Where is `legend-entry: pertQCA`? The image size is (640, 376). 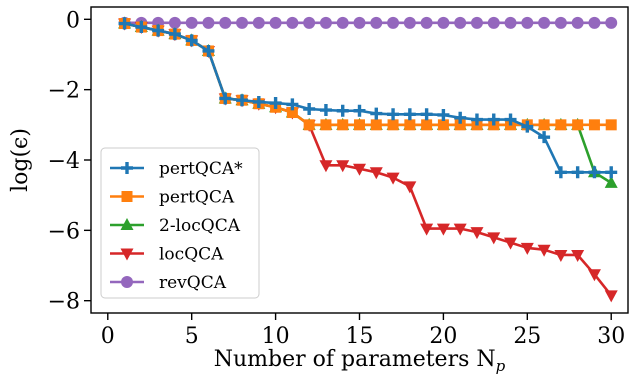
legend-entry: pertQCA is located at coordinates (172, 198).